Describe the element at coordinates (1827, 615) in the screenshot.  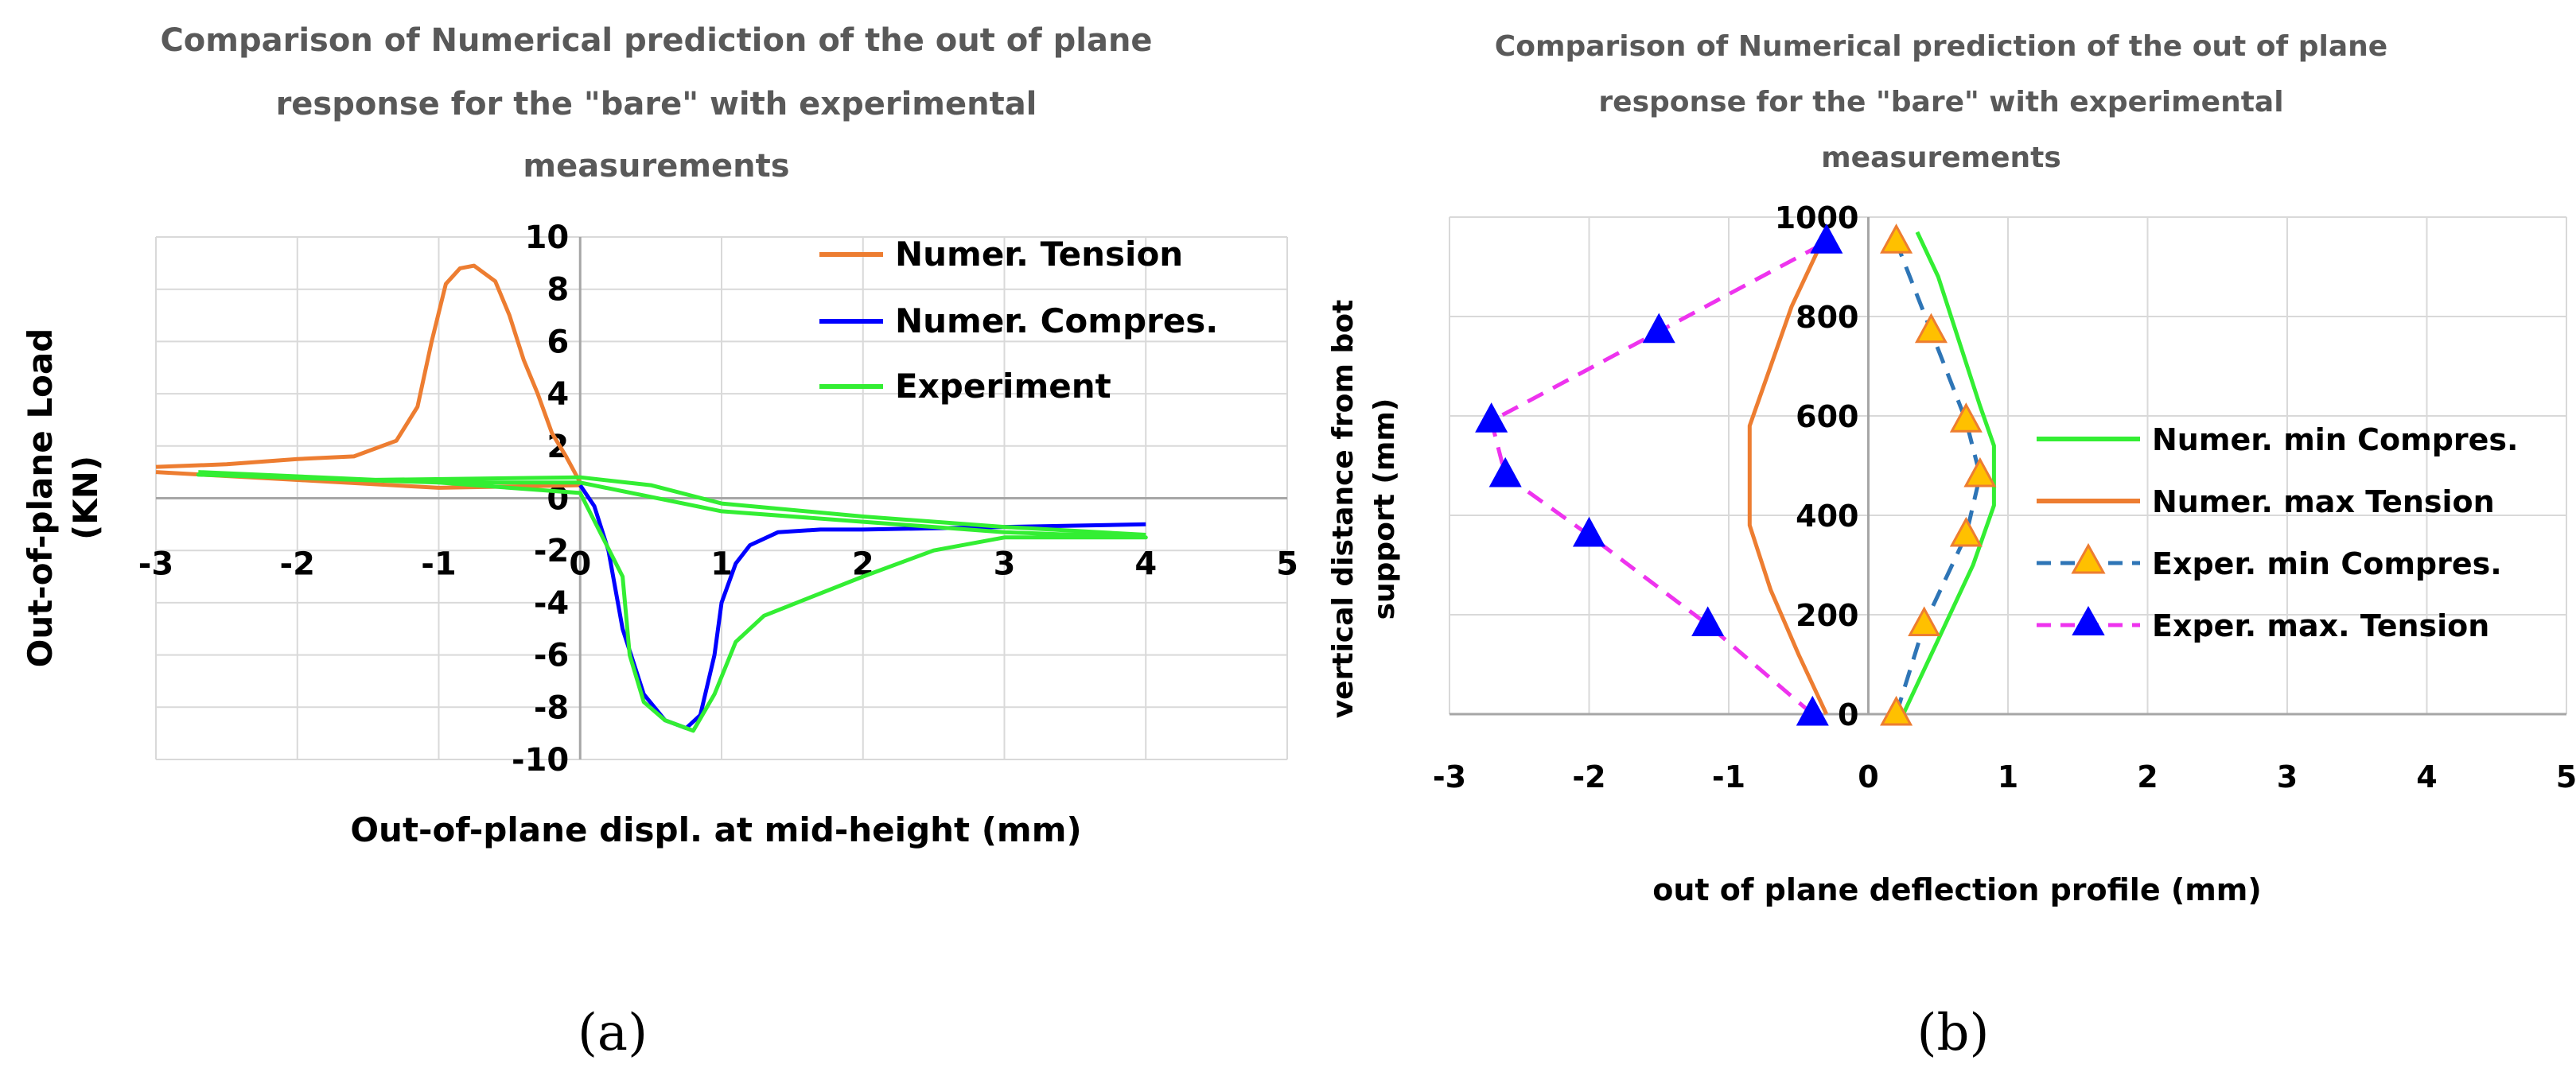
I see `chart-b-y-tick-label: 200` at that location.